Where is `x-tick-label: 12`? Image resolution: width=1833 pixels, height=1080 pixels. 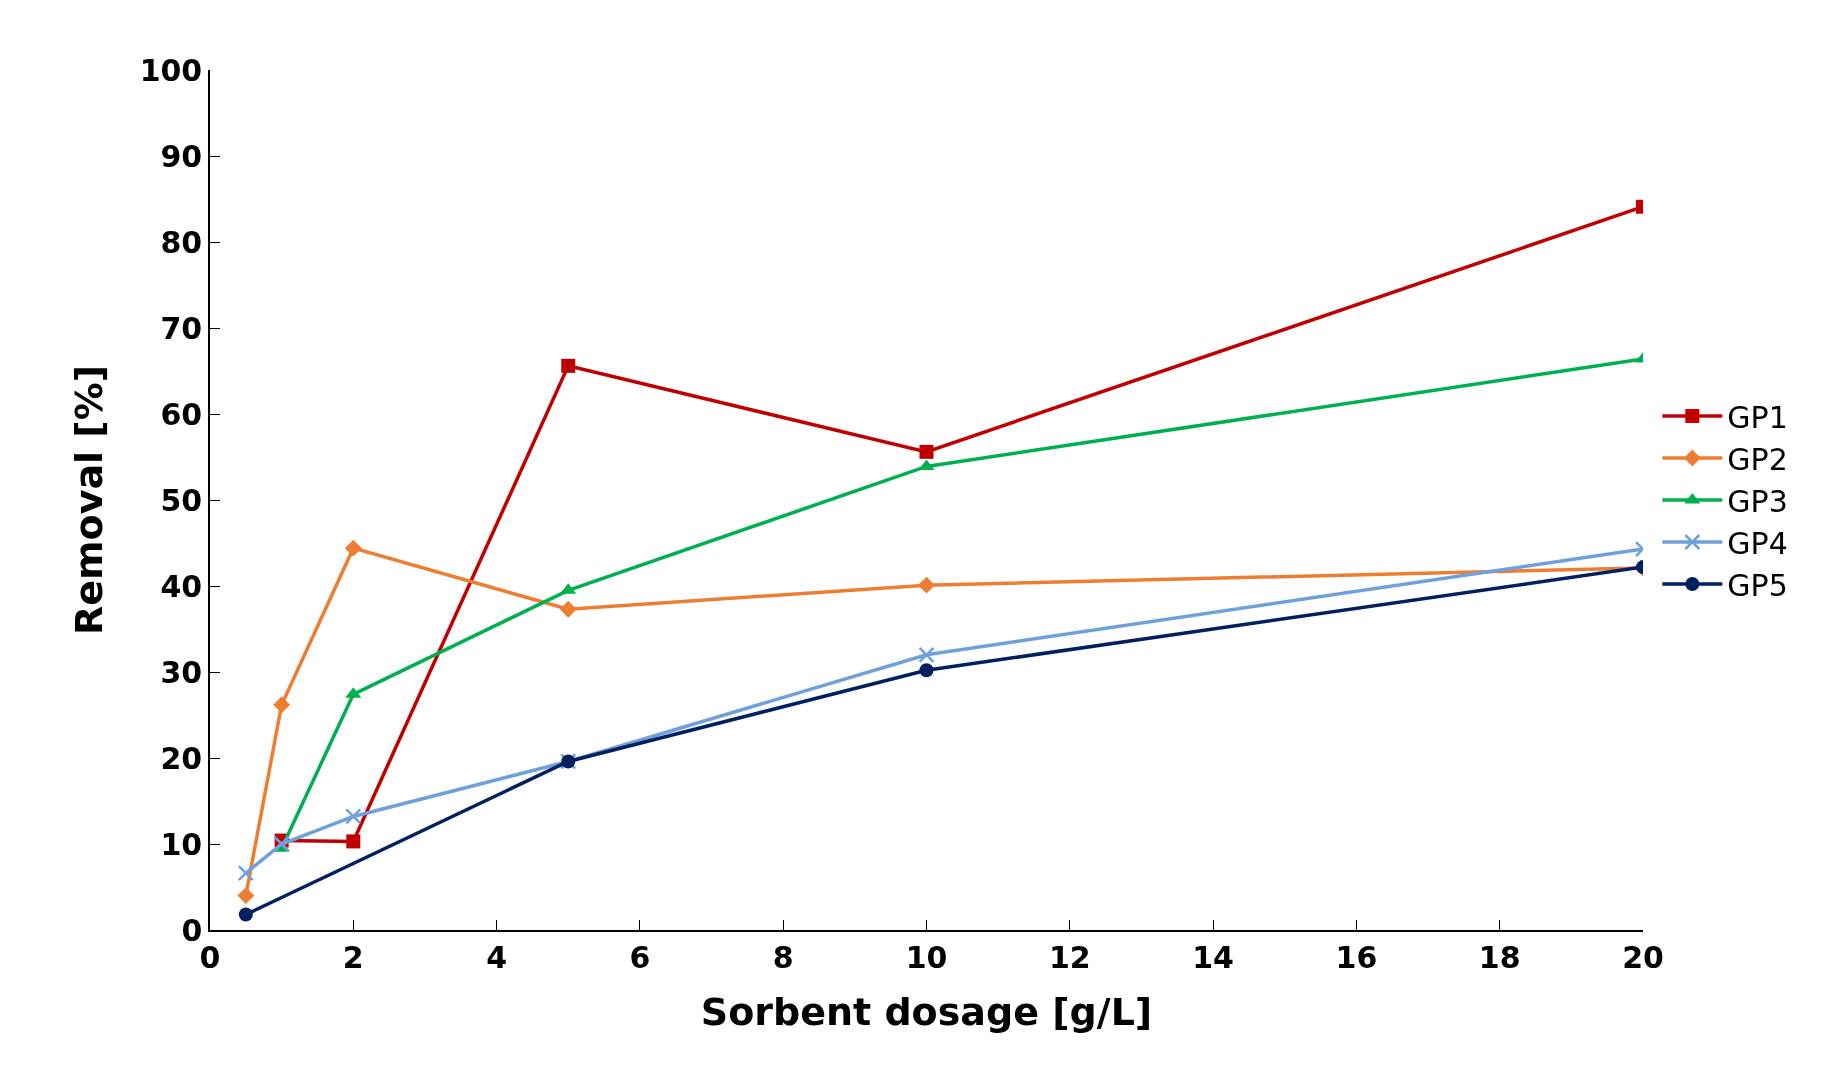 x-tick-label: 12 is located at coordinates (1069, 957).